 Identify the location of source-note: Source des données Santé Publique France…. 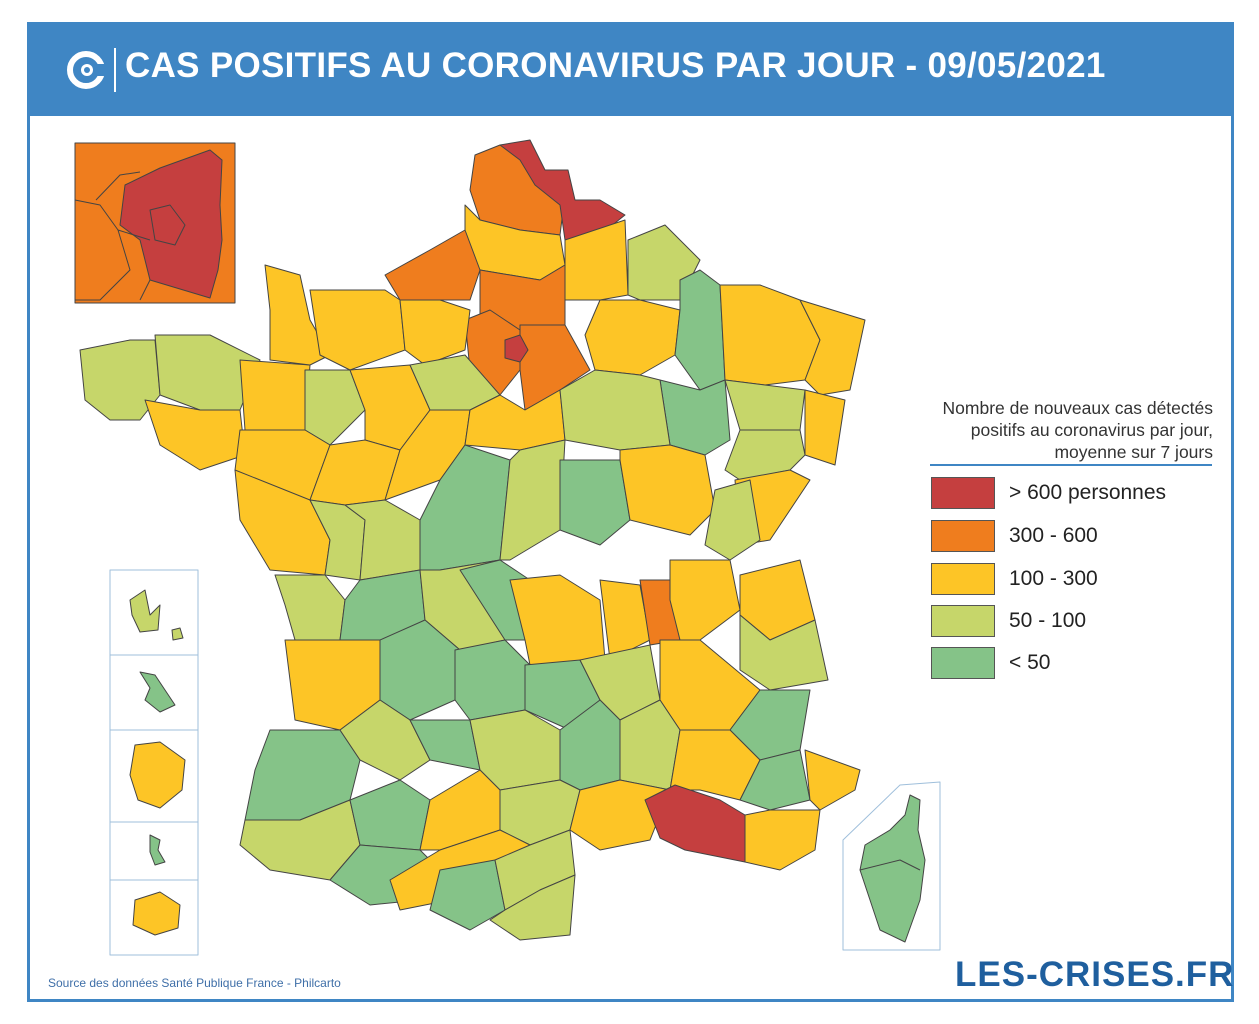
(194, 983).